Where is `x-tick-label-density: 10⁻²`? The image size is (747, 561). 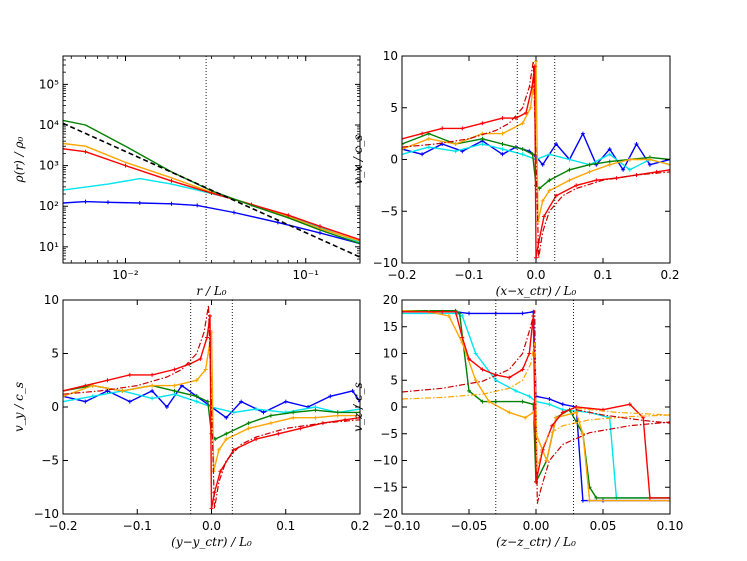
x-tick-label-density: 10⁻² is located at coordinates (125, 275).